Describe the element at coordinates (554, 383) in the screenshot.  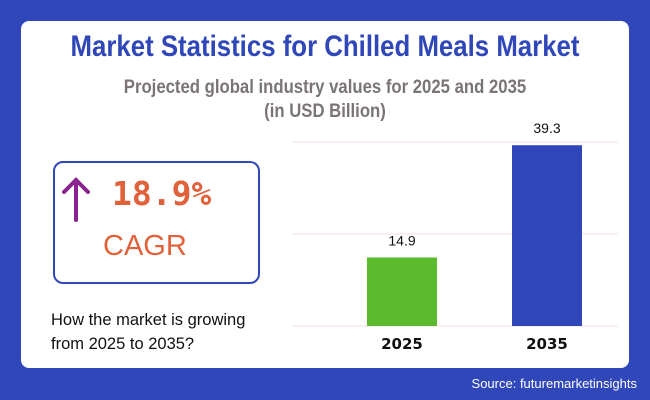
I see `source-text: Source: futuremarketinsights` at that location.